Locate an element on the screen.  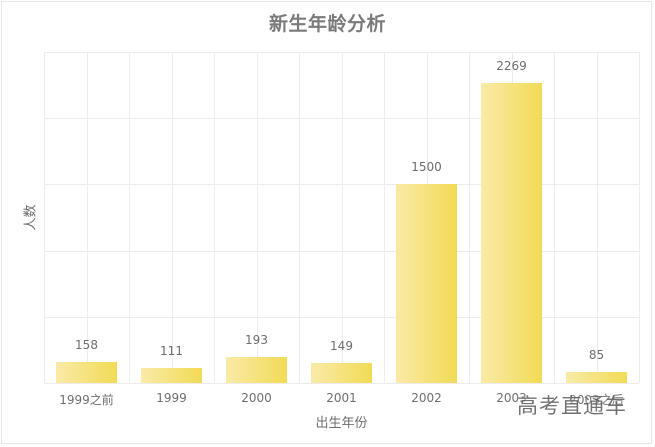
bar-2003之后 is located at coordinates (596, 377).